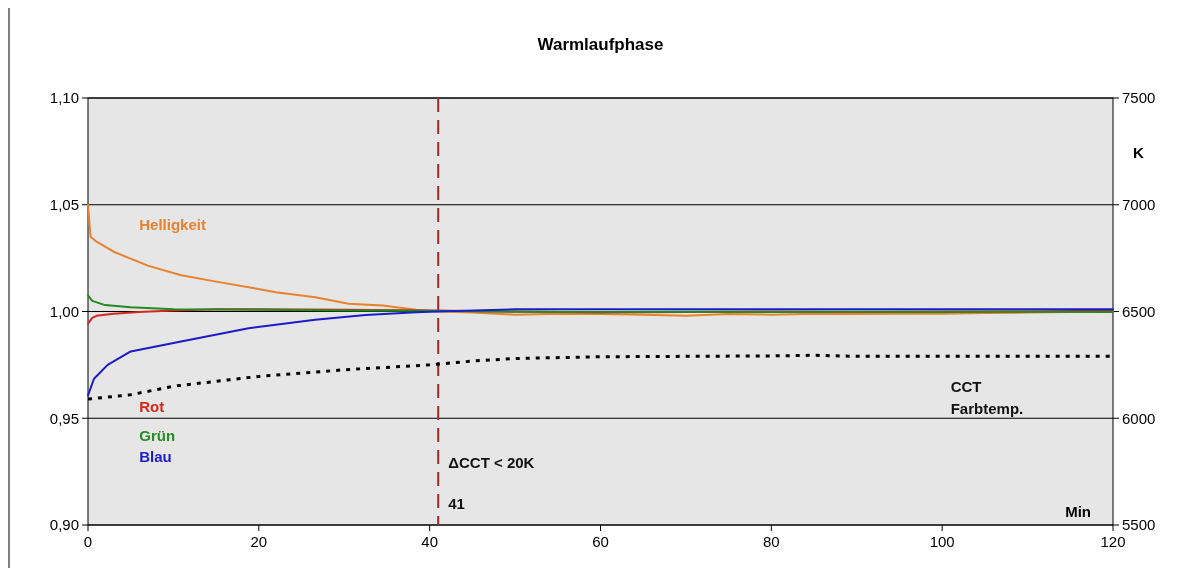 The image size is (1187, 583). What do you see at coordinates (152, 406) in the screenshot?
I see `text: Rot` at bounding box center [152, 406].